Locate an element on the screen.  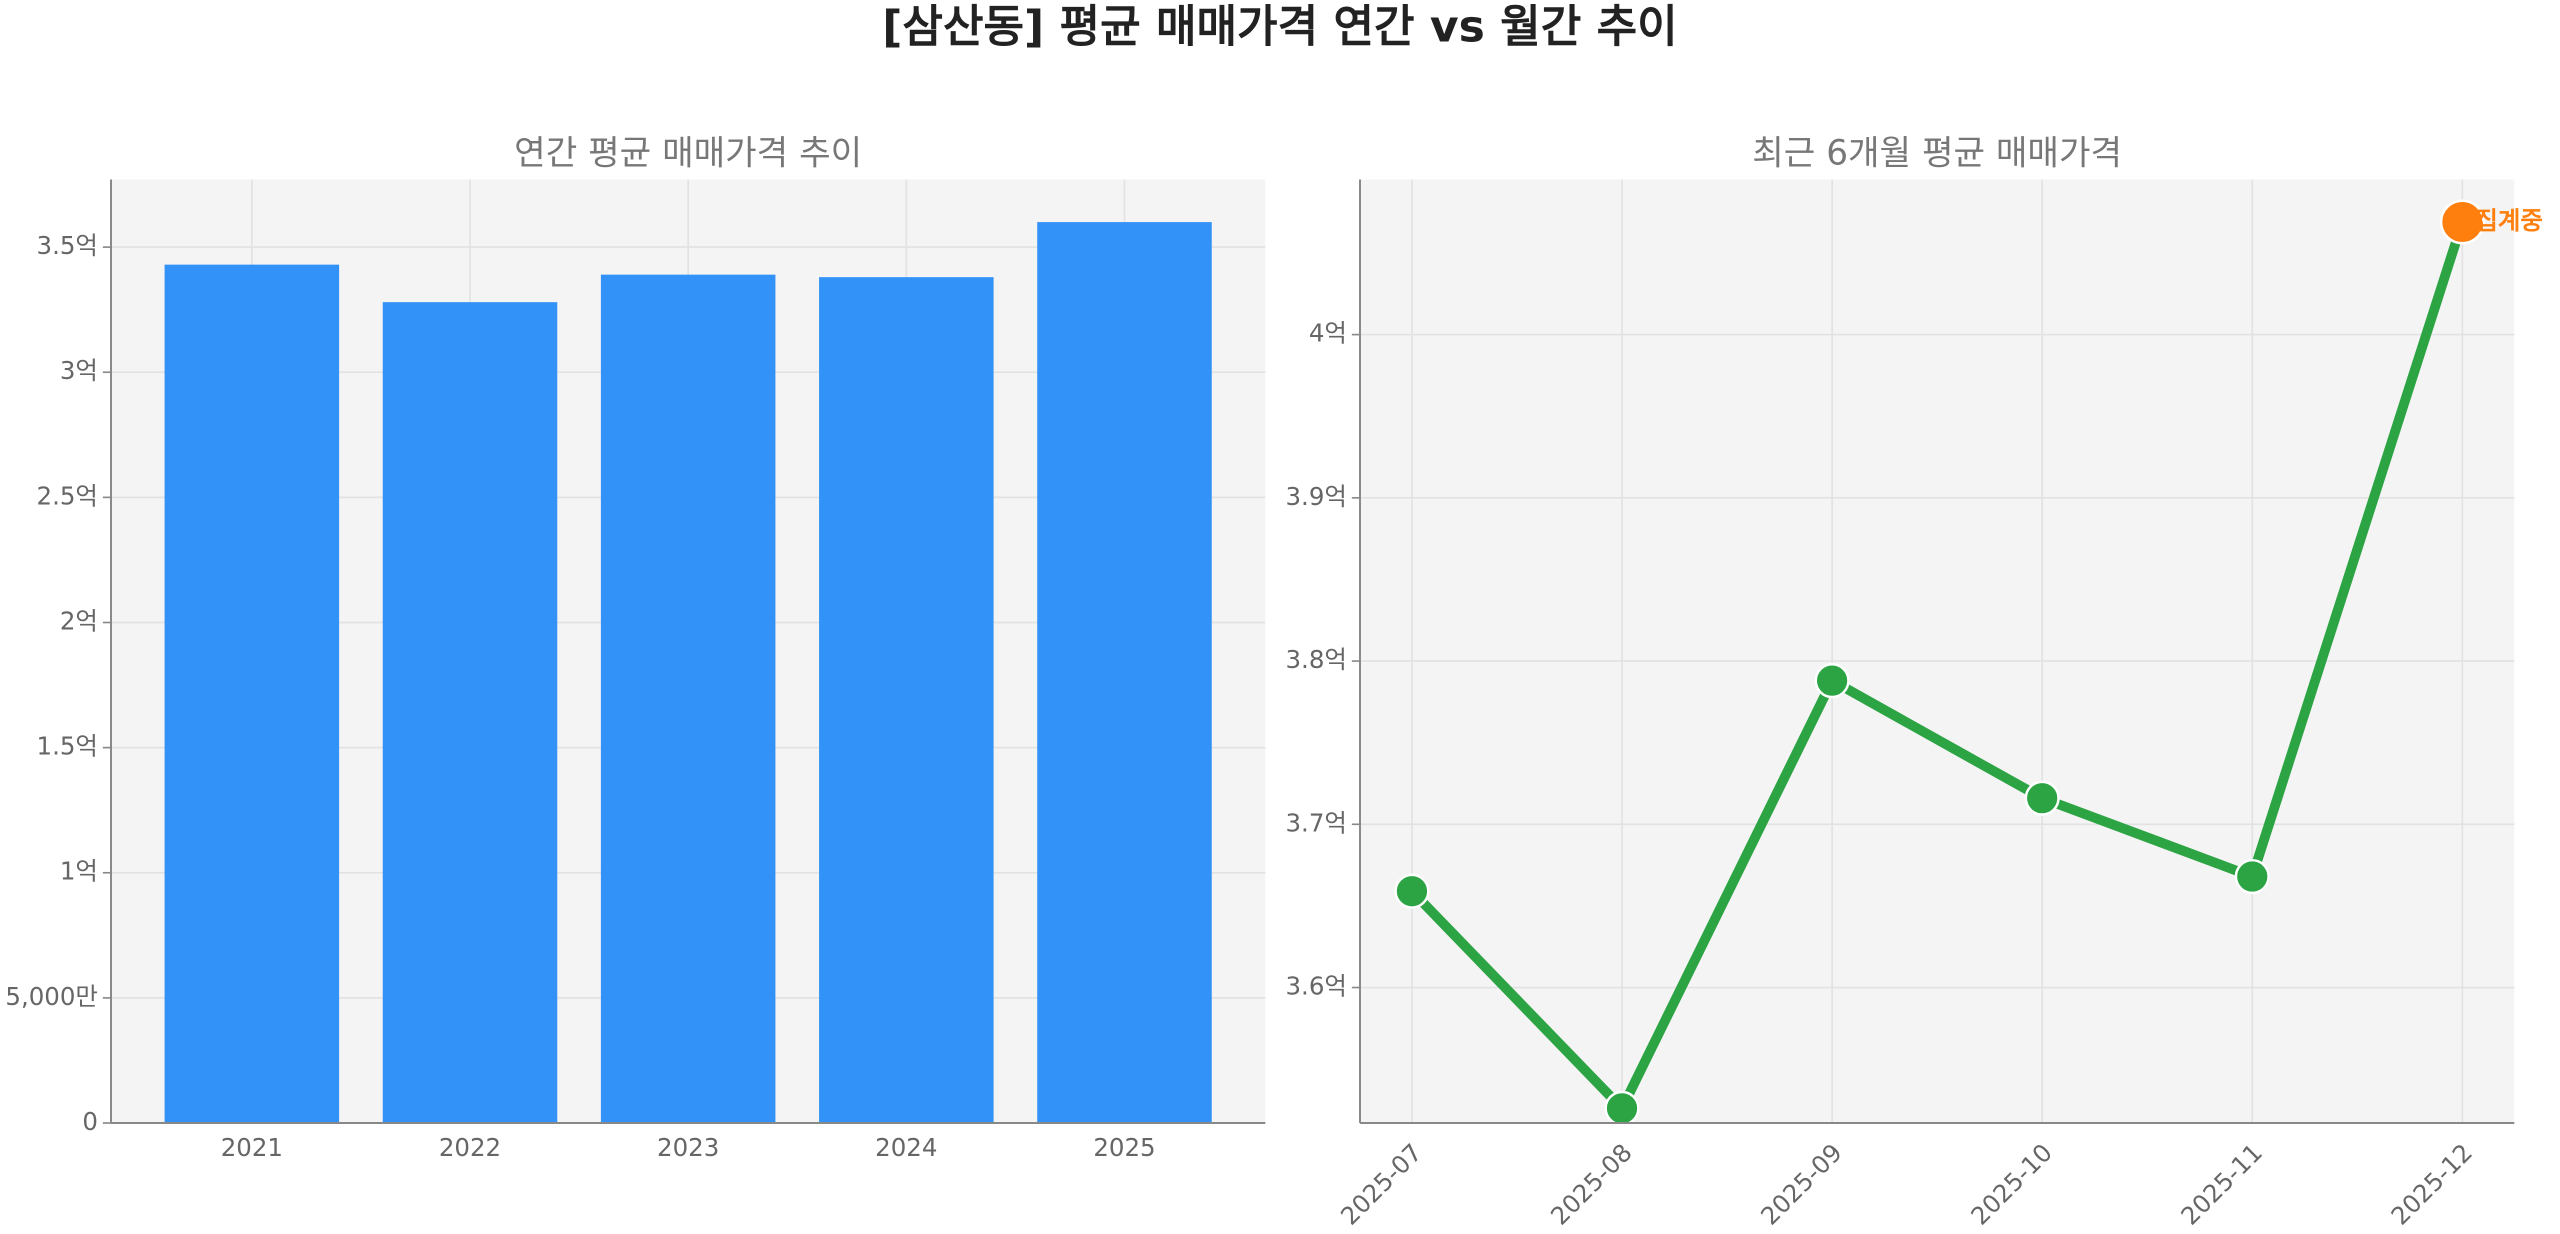
x-tick-label: 2021 is located at coordinates (252, 1147).